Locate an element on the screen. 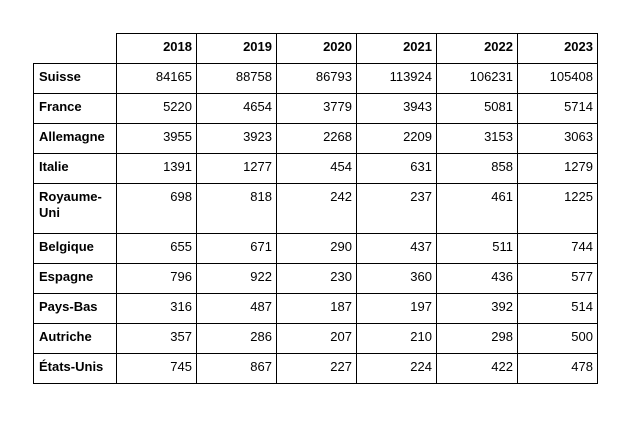 This screenshot has height=436, width=636. country-label: États-Unis is located at coordinates (75, 368).